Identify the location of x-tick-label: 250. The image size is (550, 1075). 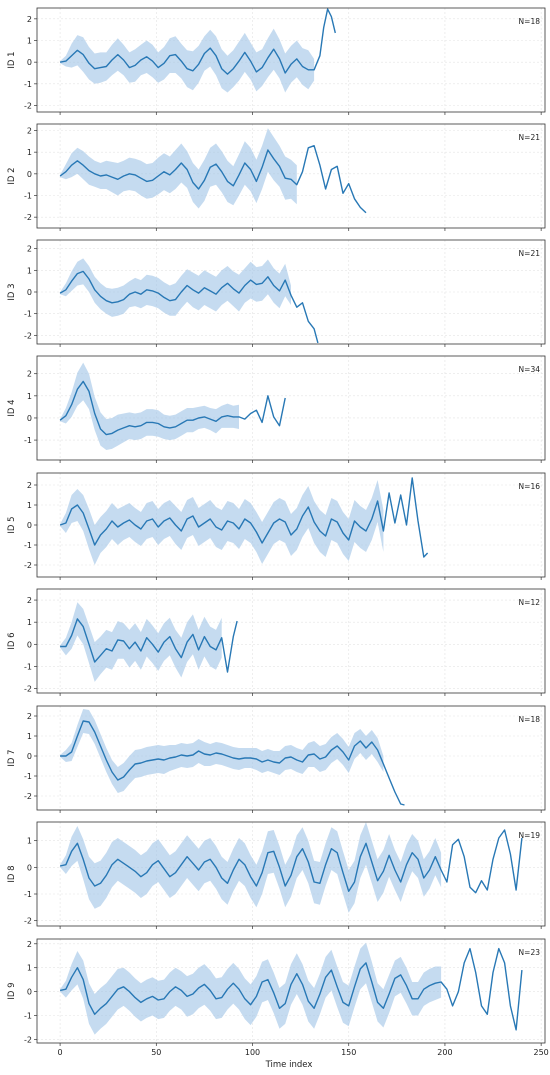
(541, 1052).